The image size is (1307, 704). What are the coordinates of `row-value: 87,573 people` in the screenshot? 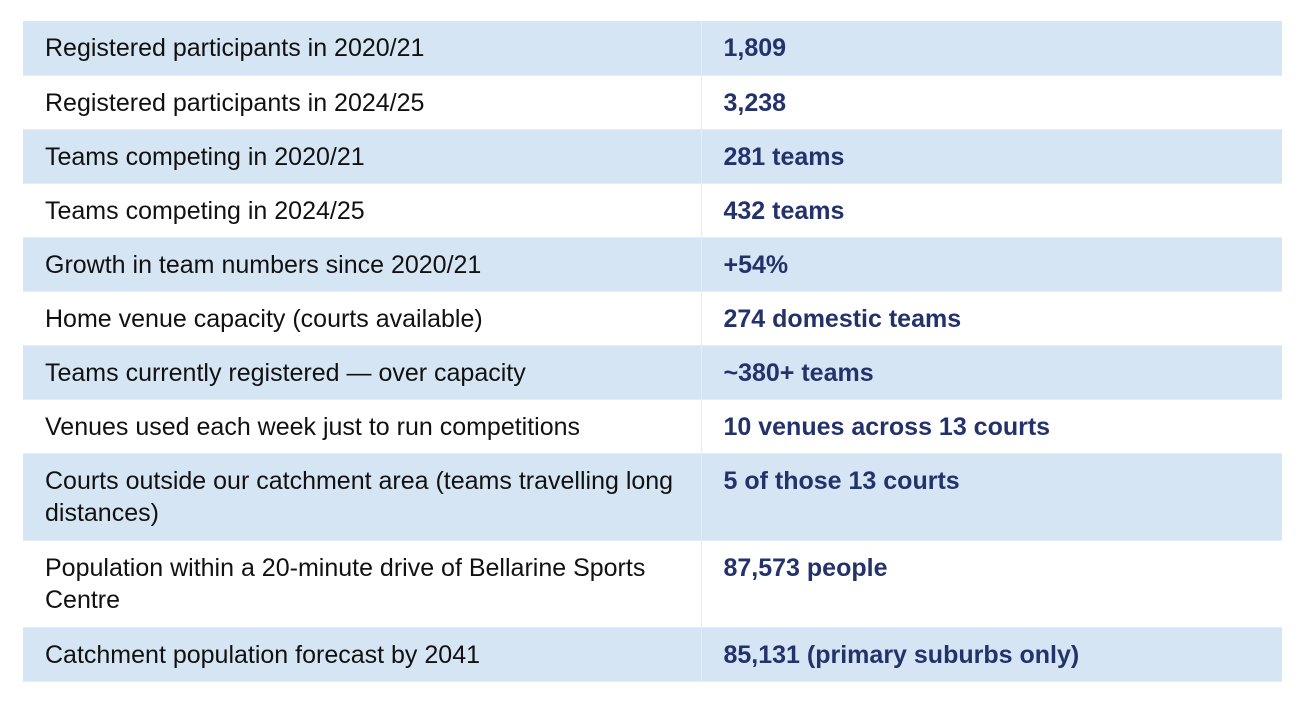 It's located at (991, 584).